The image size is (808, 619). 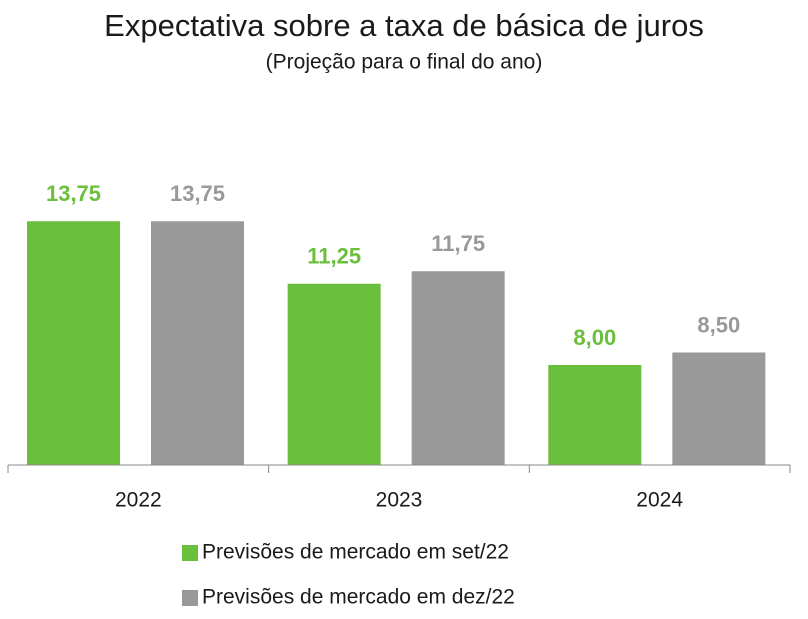 I want to click on value-label: 8,00, so click(x=594, y=337).